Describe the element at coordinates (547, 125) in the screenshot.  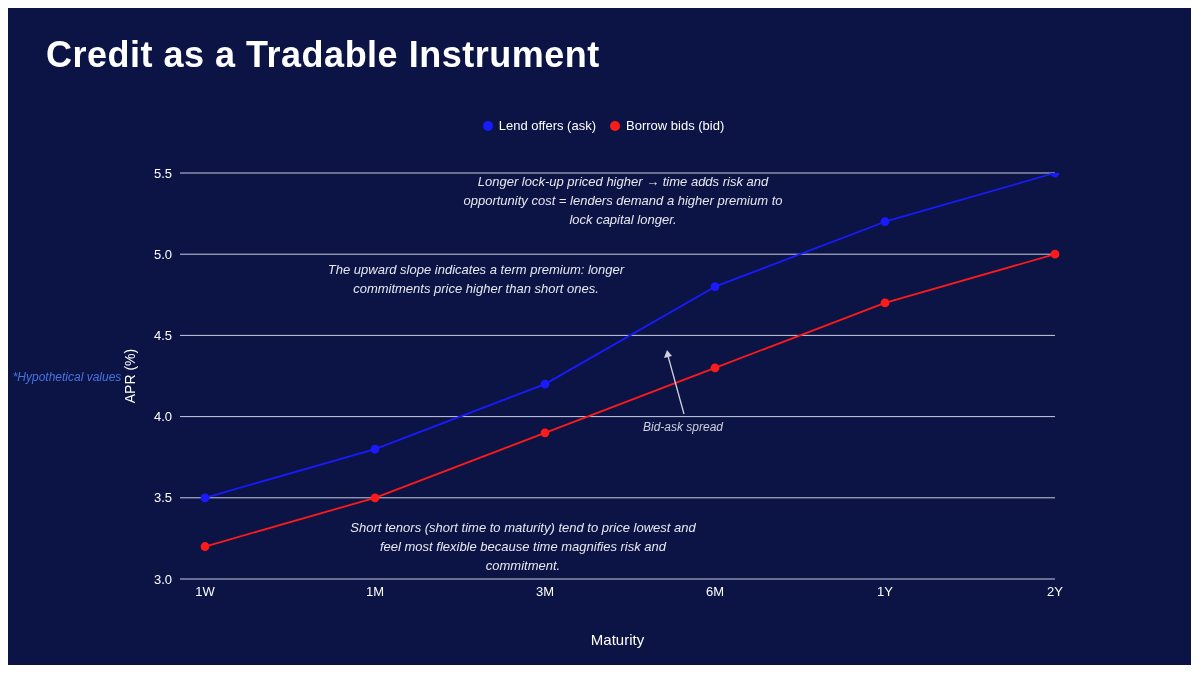
I see `legend-label: Lend offers (ask)` at that location.